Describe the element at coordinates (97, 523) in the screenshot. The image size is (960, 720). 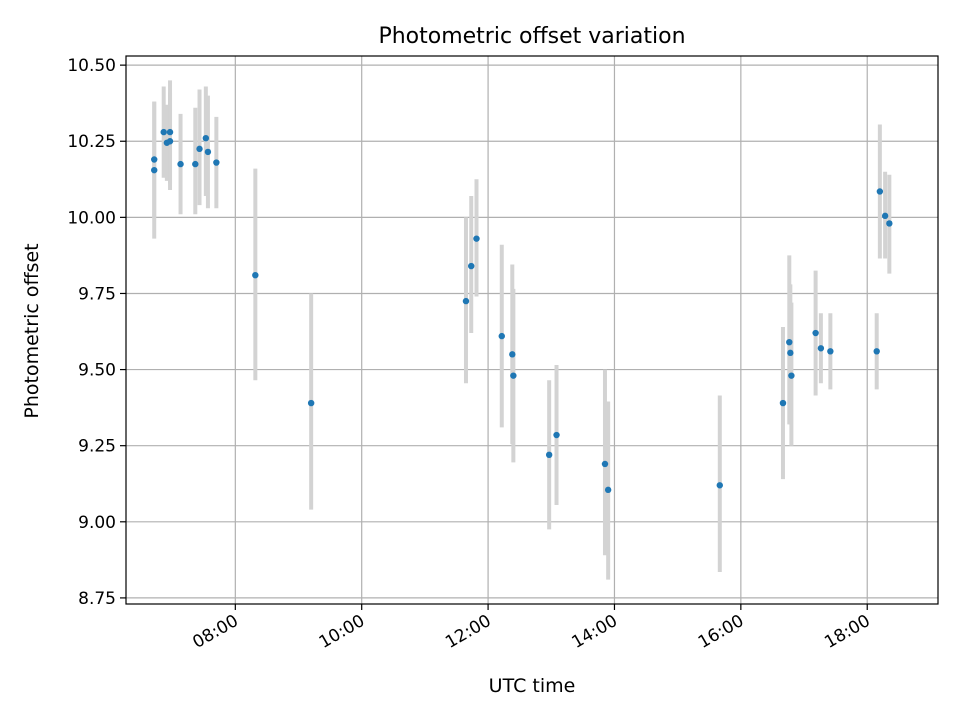
I see `y-tick-label: 9.00` at that location.